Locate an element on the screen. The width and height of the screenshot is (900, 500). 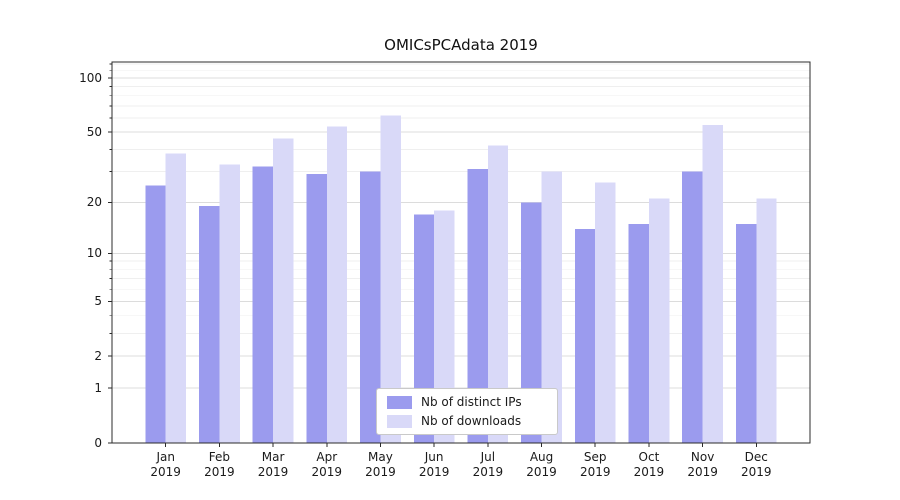
x-tick-label-apr: Apr 2019 is located at coordinates (327, 464).